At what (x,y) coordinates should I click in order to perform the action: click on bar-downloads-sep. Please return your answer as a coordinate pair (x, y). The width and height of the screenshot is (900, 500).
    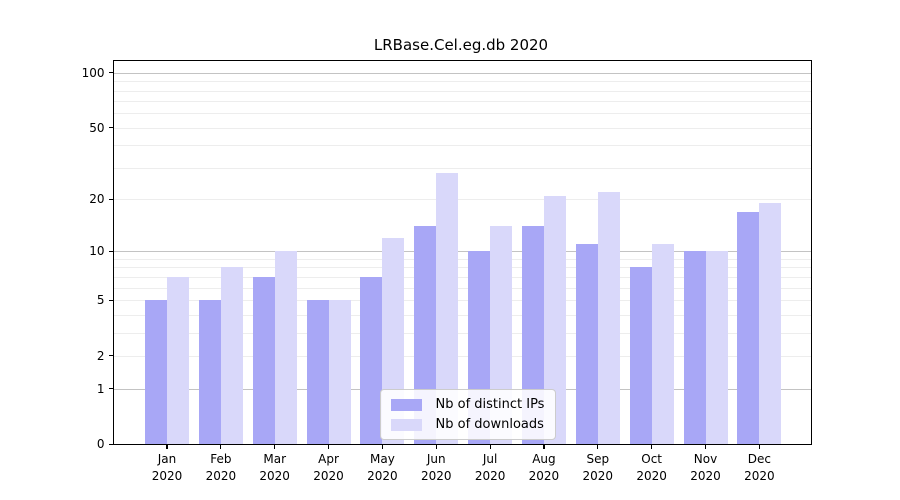
    Looking at the image, I should click on (608, 318).